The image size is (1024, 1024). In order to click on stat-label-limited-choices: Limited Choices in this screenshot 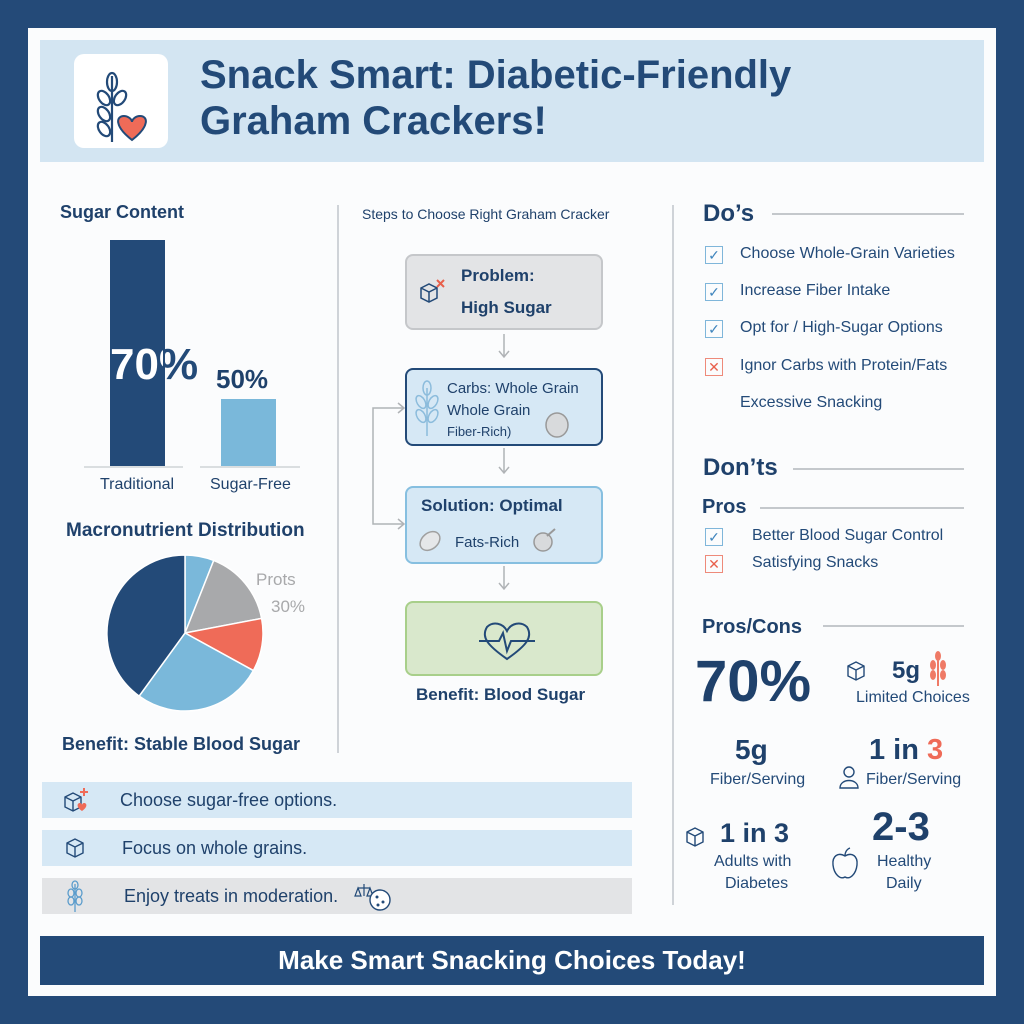, I will do `click(913, 697)`.